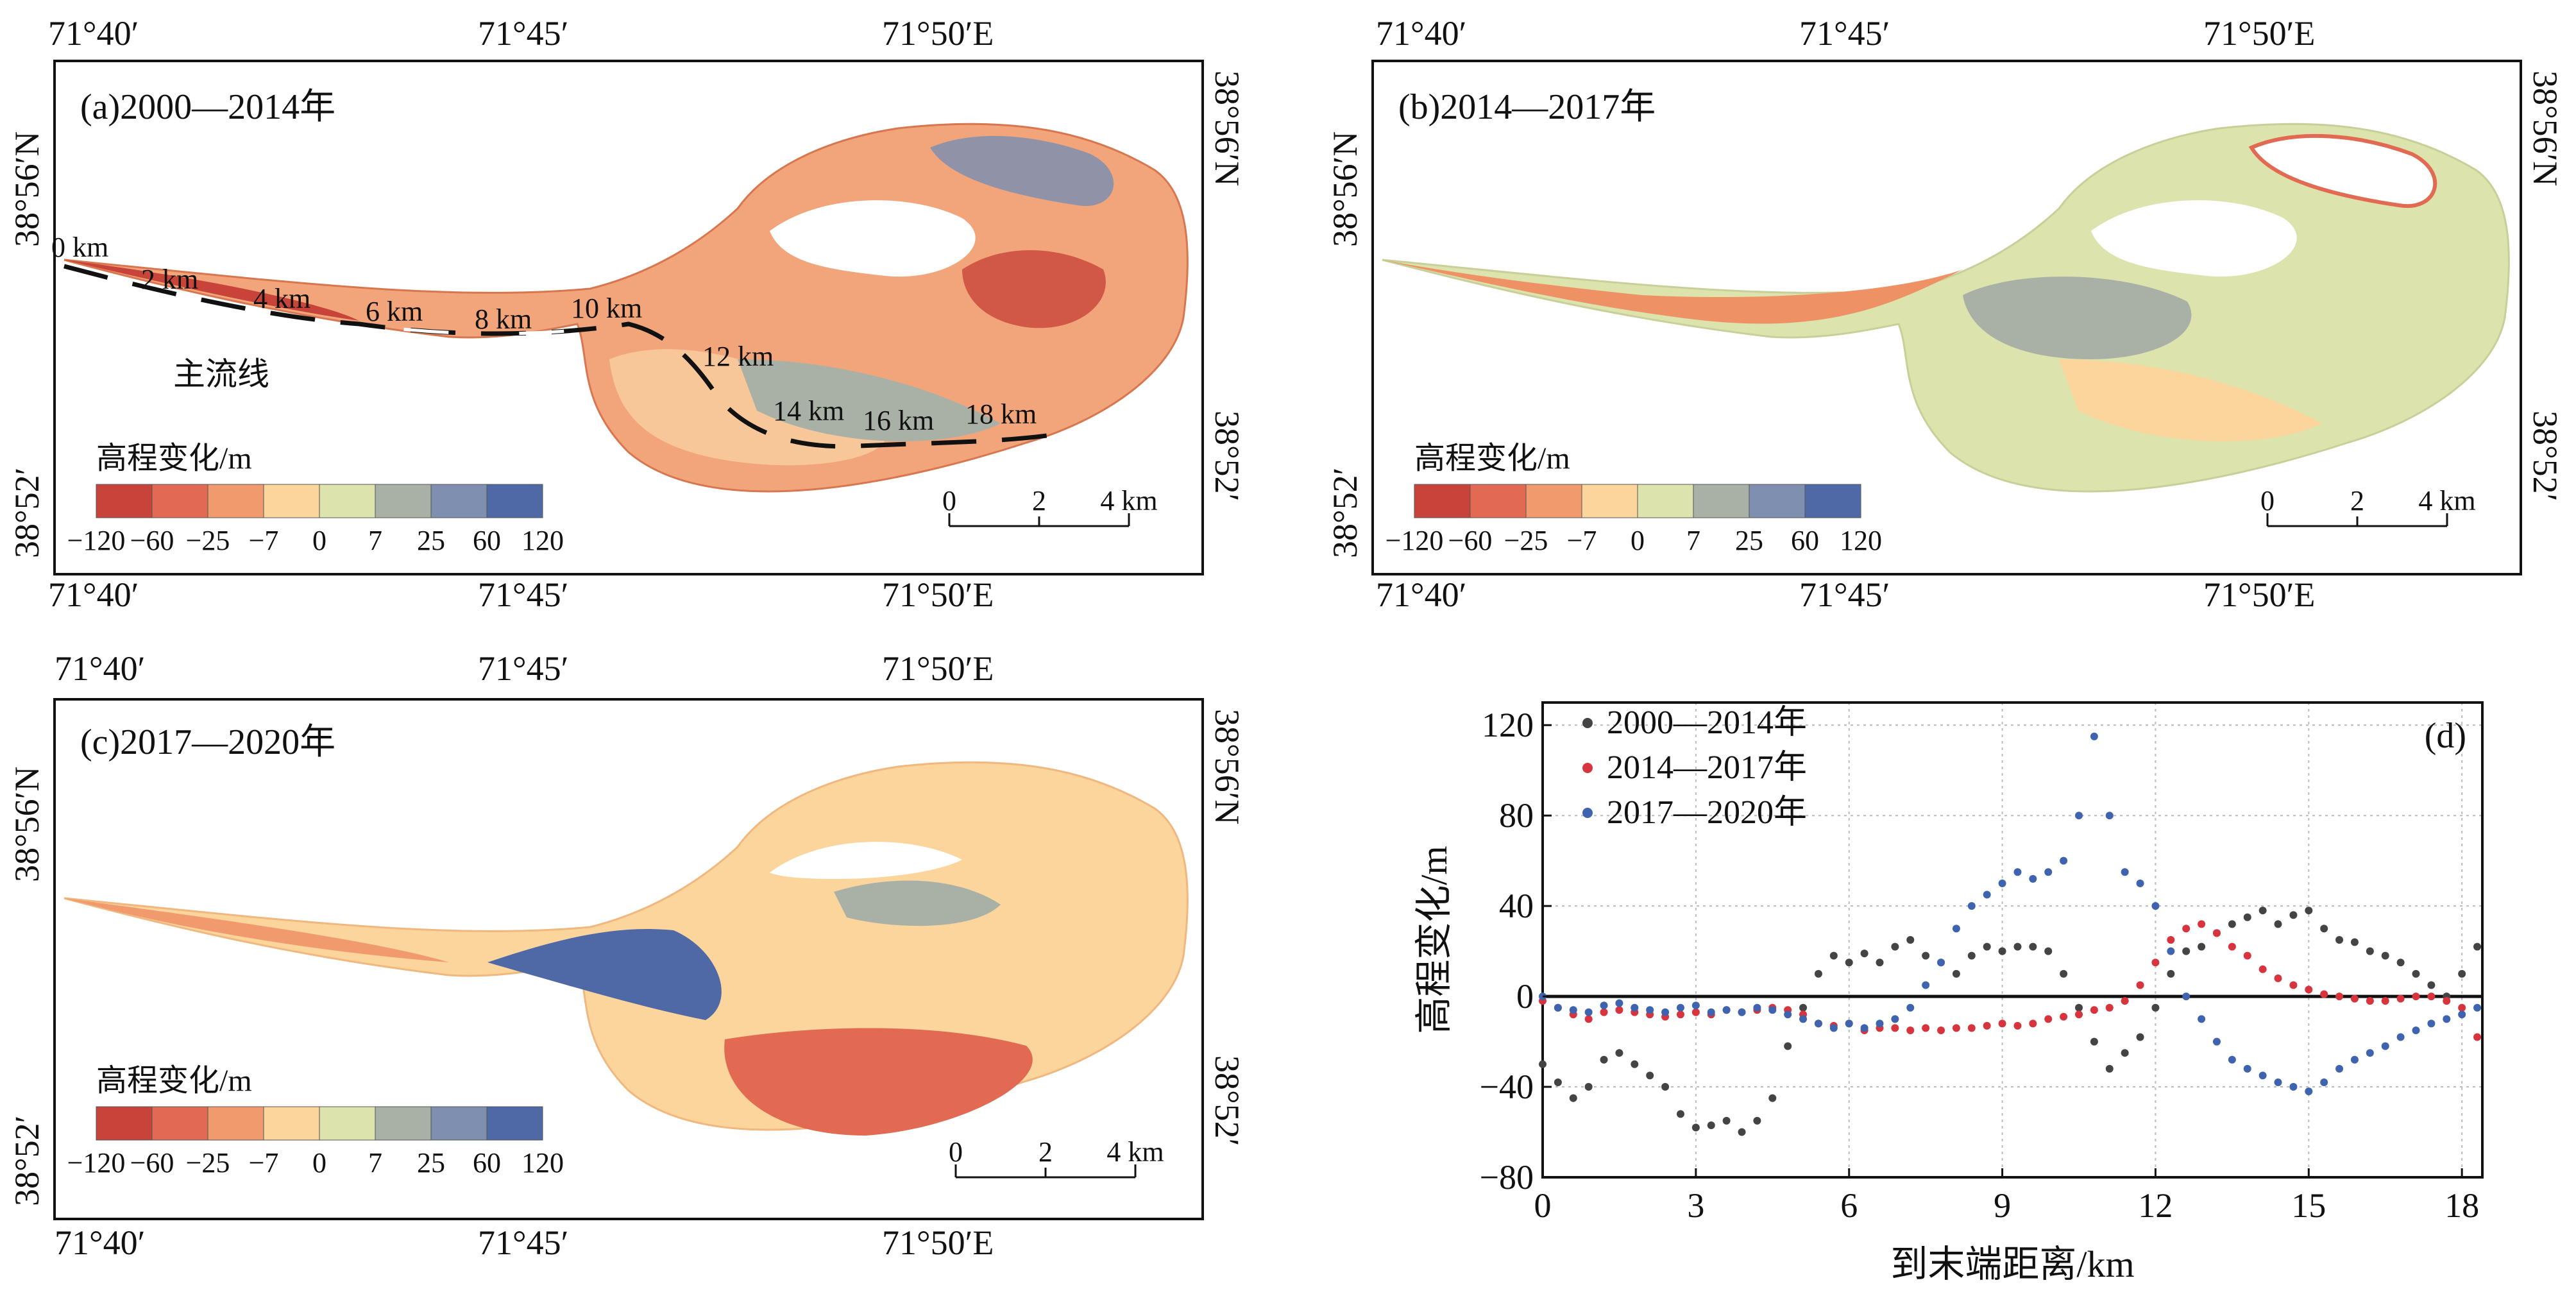 Image resolution: width=2576 pixels, height=1312 pixels. I want to click on legend-tick: 0, so click(319, 540).